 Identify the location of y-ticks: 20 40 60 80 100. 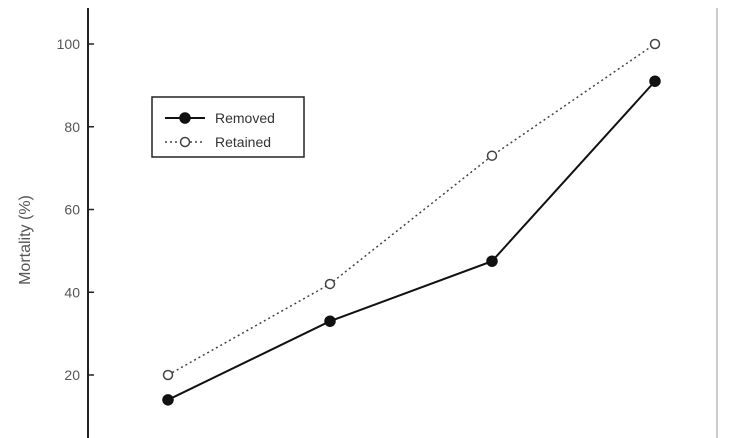
(75, 209).